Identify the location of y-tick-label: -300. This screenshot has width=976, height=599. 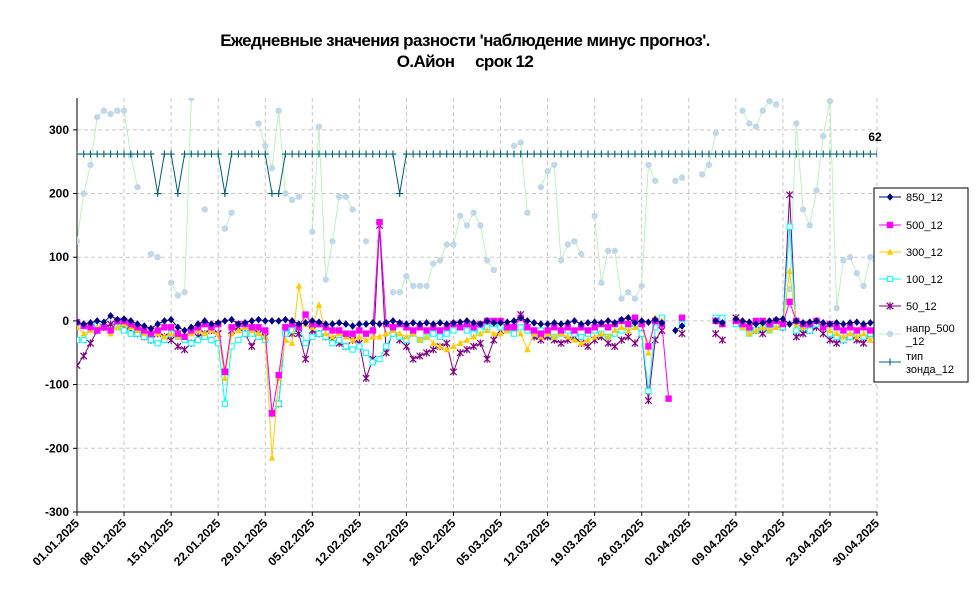
(57, 512).